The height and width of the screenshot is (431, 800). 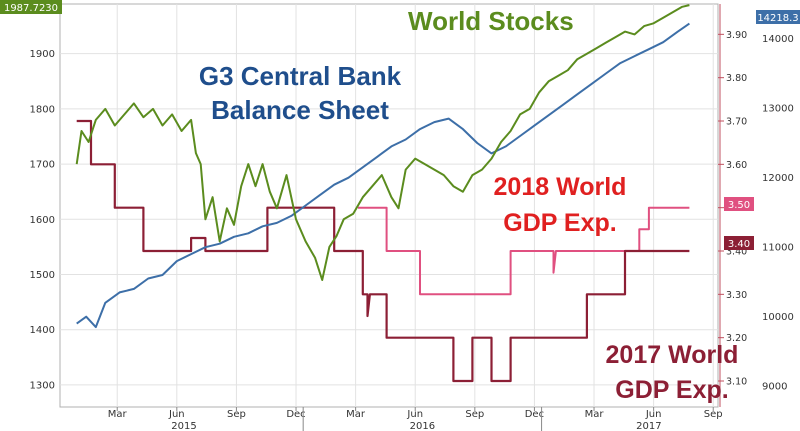 I want to click on left-tick-label: 1300, so click(x=42, y=385).